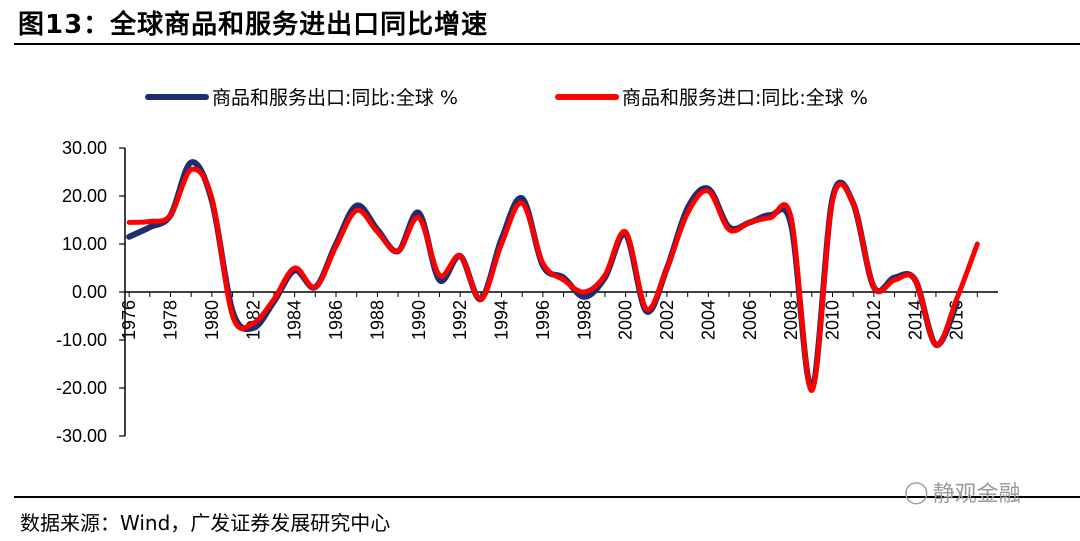  What do you see at coordinates (295, 320) in the screenshot?
I see `x-tick-label: 1984` at bounding box center [295, 320].